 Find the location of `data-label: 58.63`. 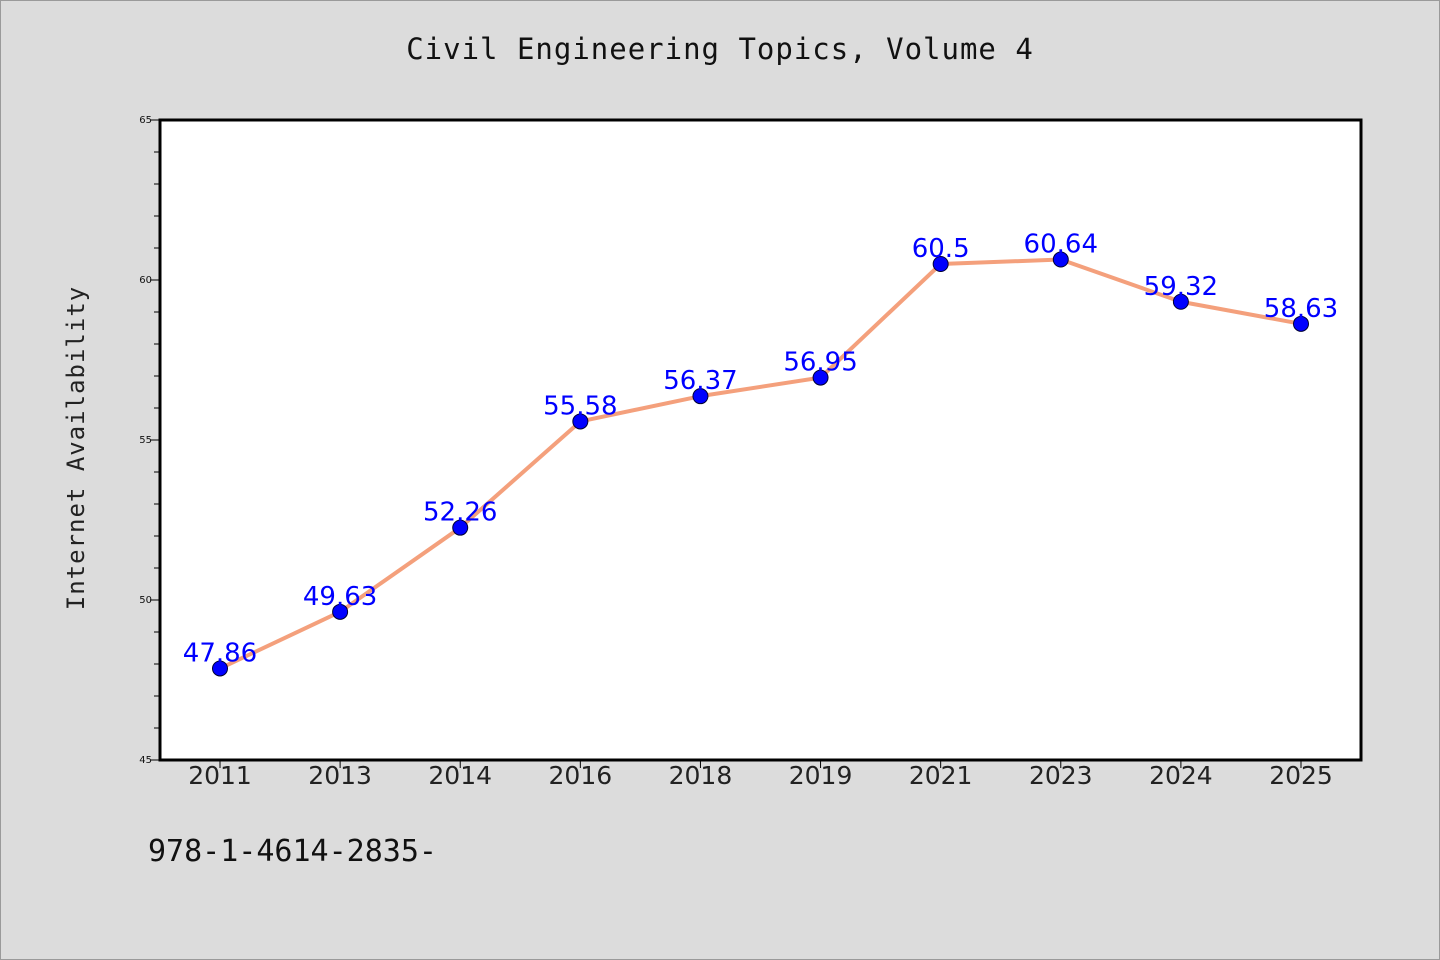

data-label: 58.63 is located at coordinates (1301, 309).